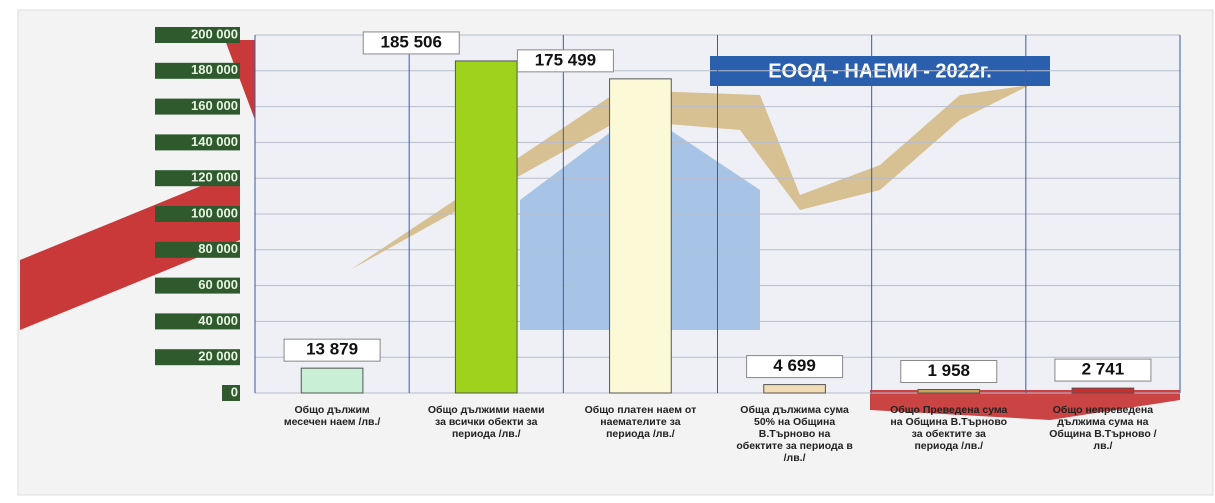 This screenshot has height=503, width=1215. I want to click on value-label: 2 741, so click(1103, 369).